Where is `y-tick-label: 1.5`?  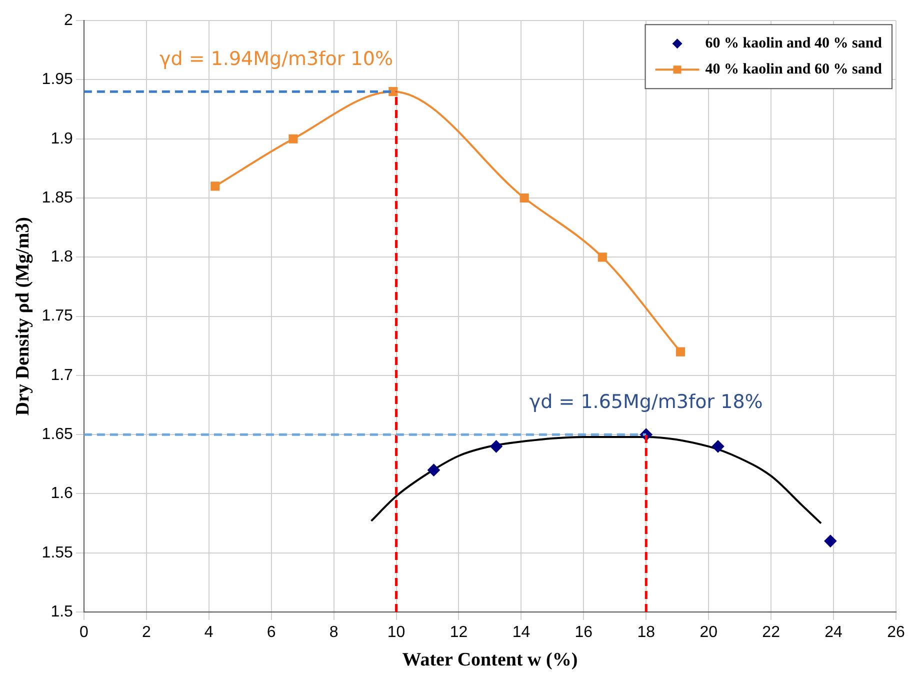
y-tick-label: 1.5 is located at coordinates (62, 611).